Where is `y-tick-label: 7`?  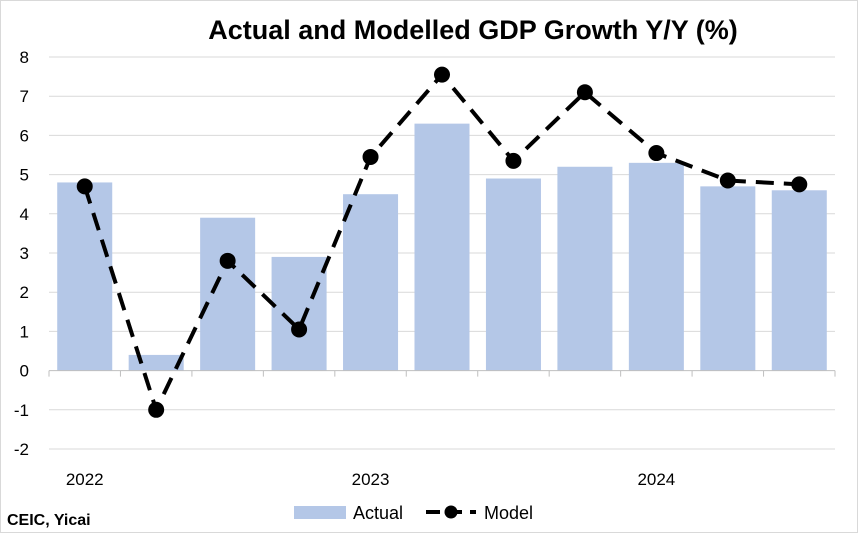 y-tick-label: 7 is located at coordinates (24, 96).